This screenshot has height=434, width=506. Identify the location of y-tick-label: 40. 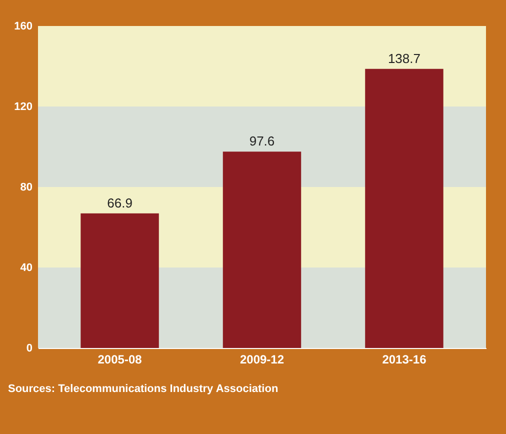
(26, 268).